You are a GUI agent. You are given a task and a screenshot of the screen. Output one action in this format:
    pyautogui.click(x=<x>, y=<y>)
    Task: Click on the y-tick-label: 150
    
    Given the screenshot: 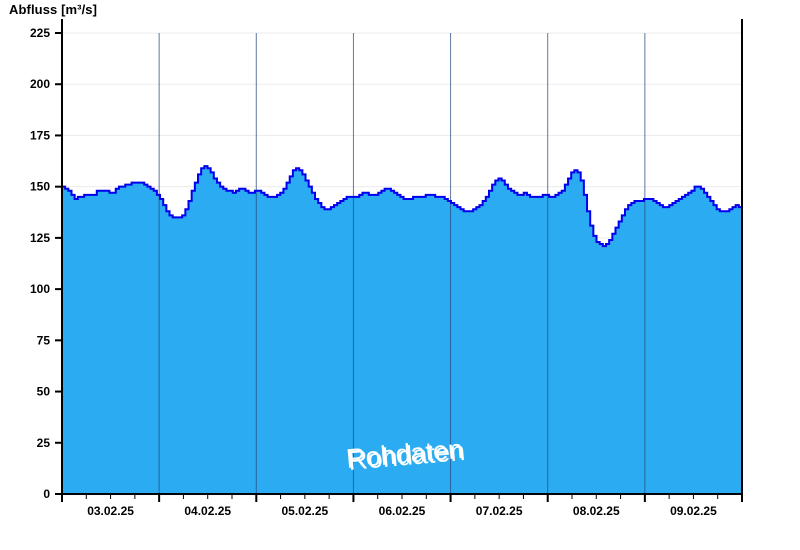 What is the action you would take?
    pyautogui.click(x=40, y=187)
    